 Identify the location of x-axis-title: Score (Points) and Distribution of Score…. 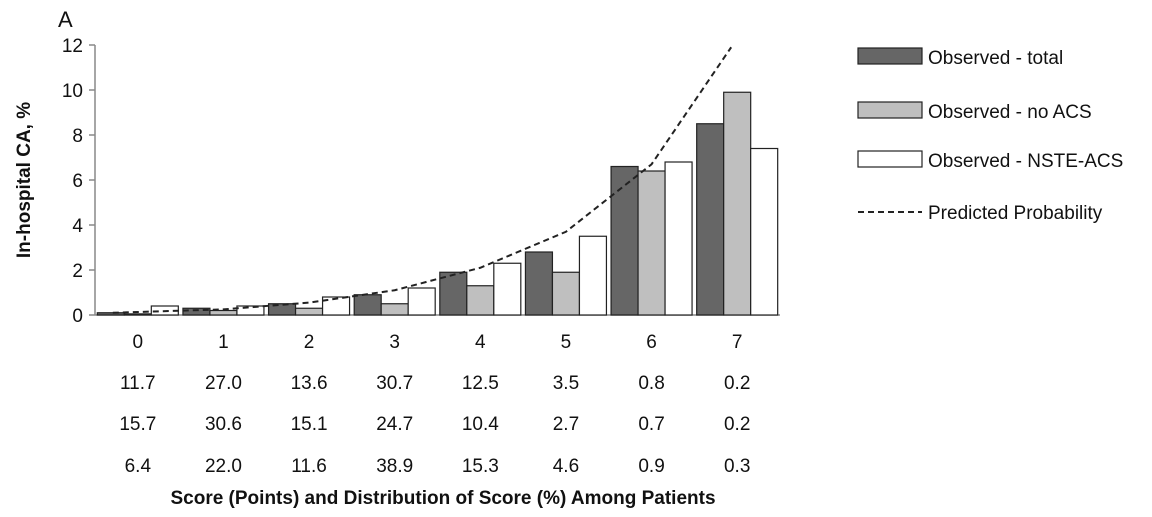
(442, 498).